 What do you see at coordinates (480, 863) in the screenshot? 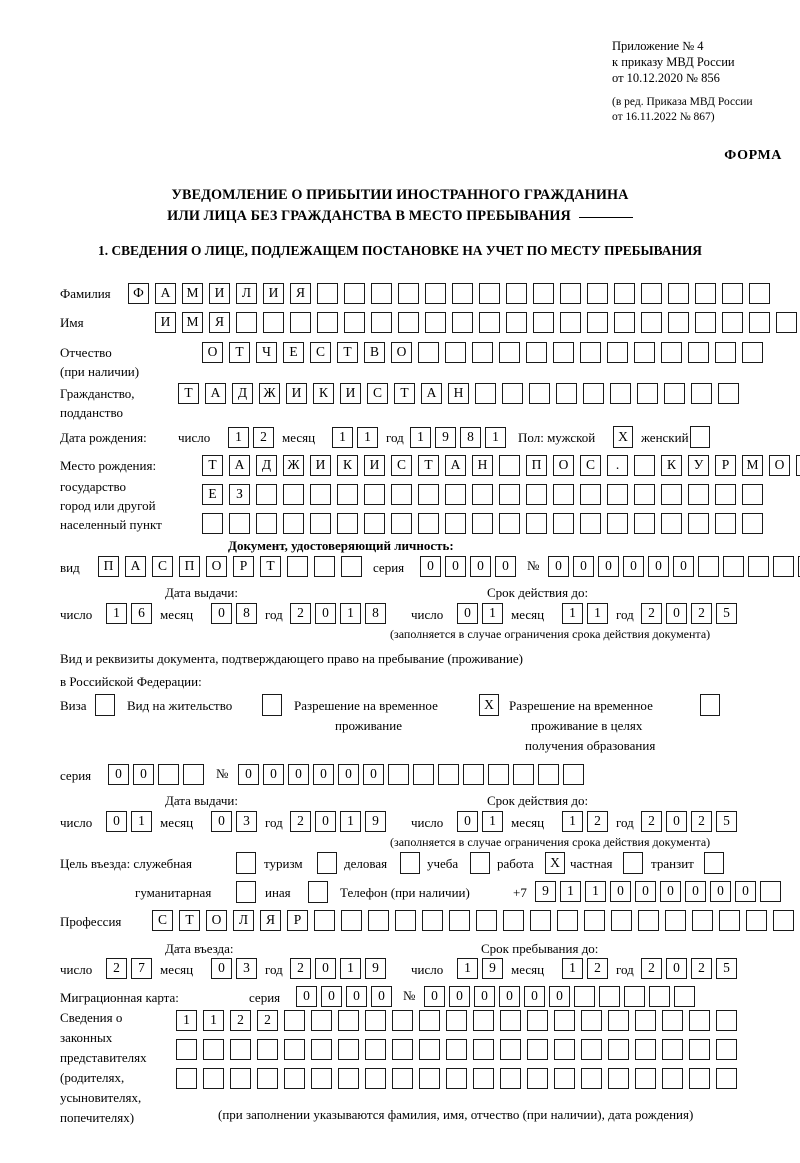
I see `purpose-study-checkbox` at bounding box center [480, 863].